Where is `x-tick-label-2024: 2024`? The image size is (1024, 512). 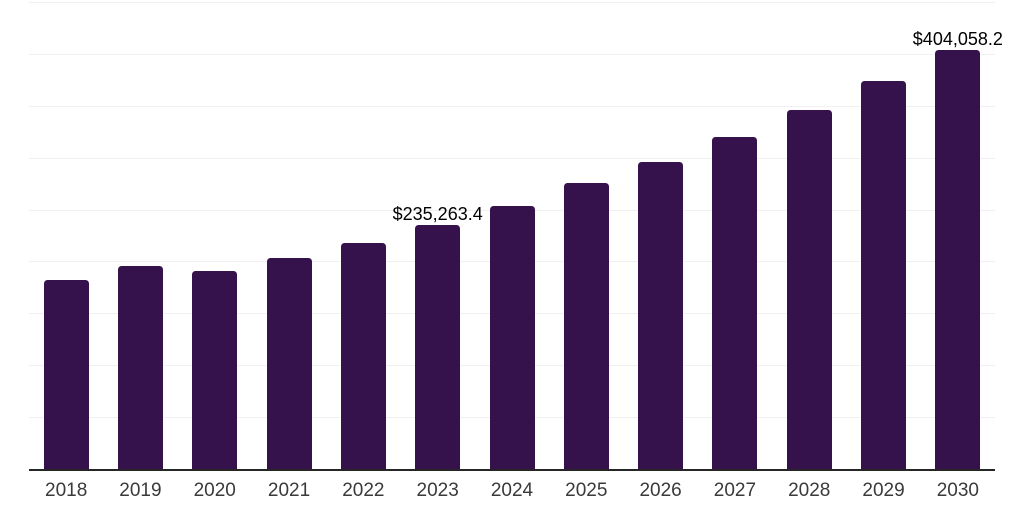
x-tick-label-2024: 2024 is located at coordinates (512, 490).